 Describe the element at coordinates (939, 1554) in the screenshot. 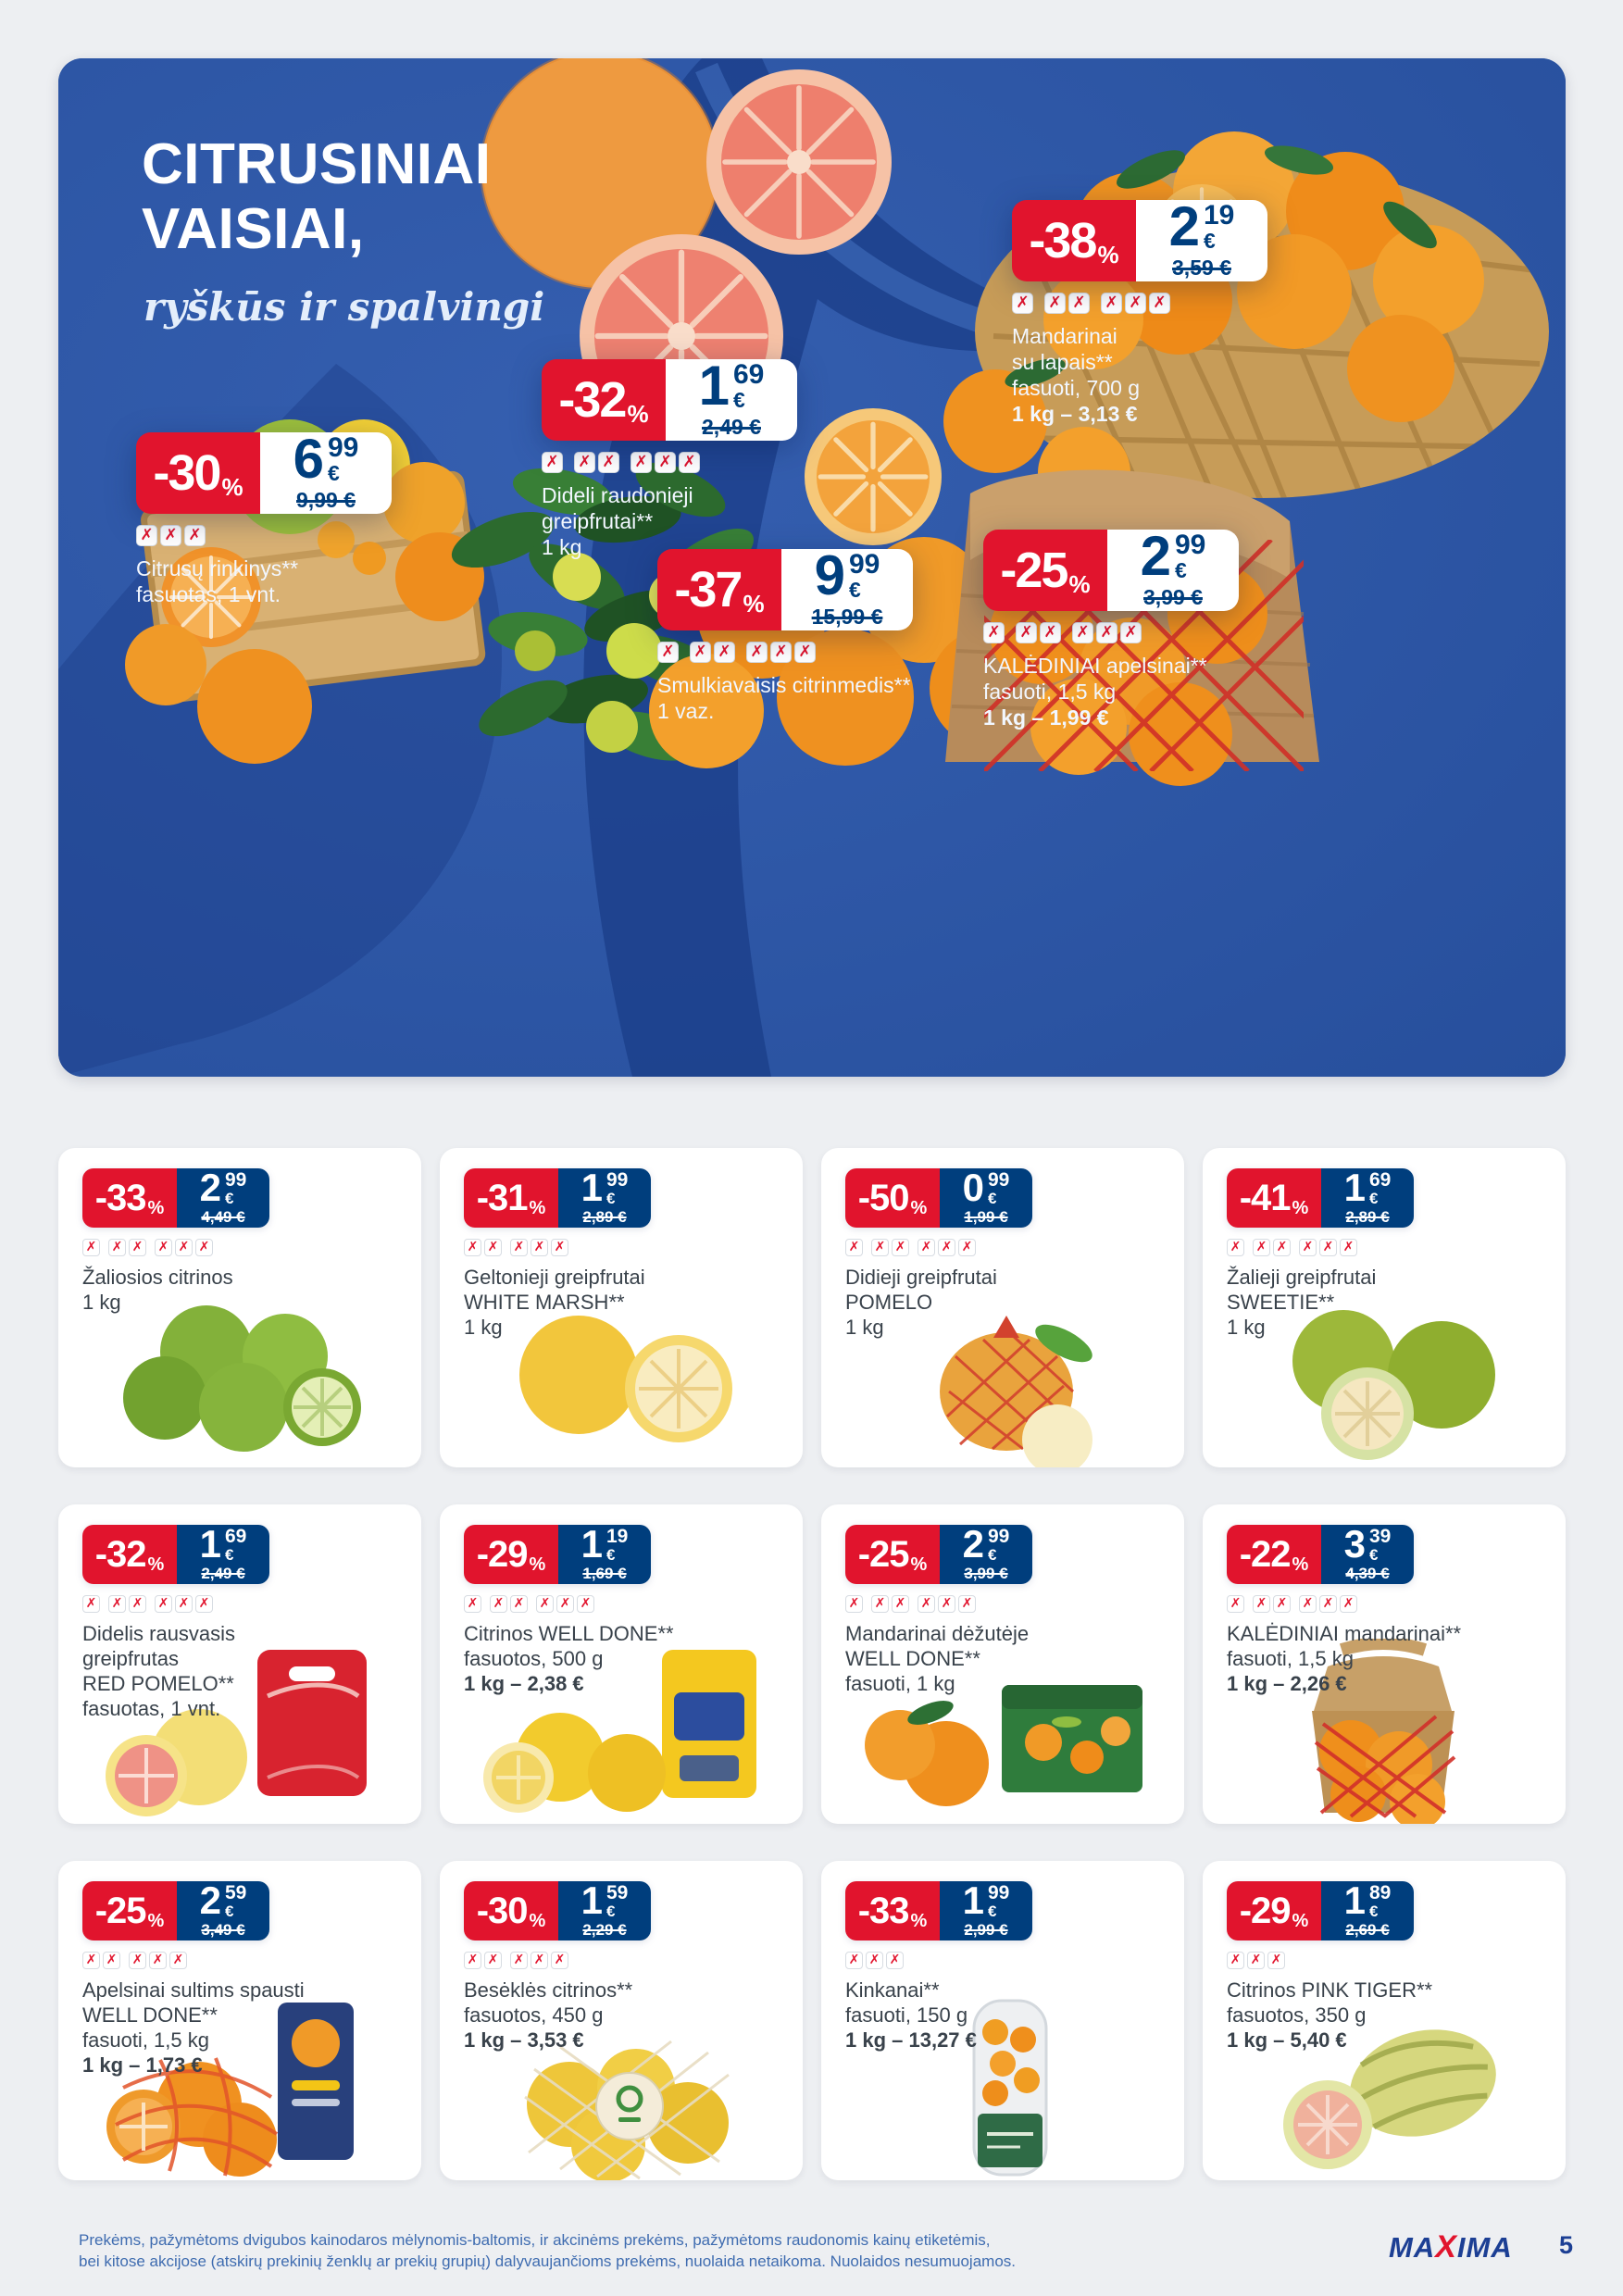

I see `price-badge: -25 % 2 99 € 3,99 €` at that location.